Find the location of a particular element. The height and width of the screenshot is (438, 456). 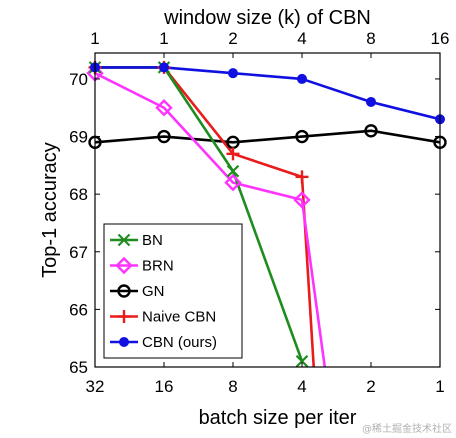

legend-item: GN is located at coordinates (137, 291).